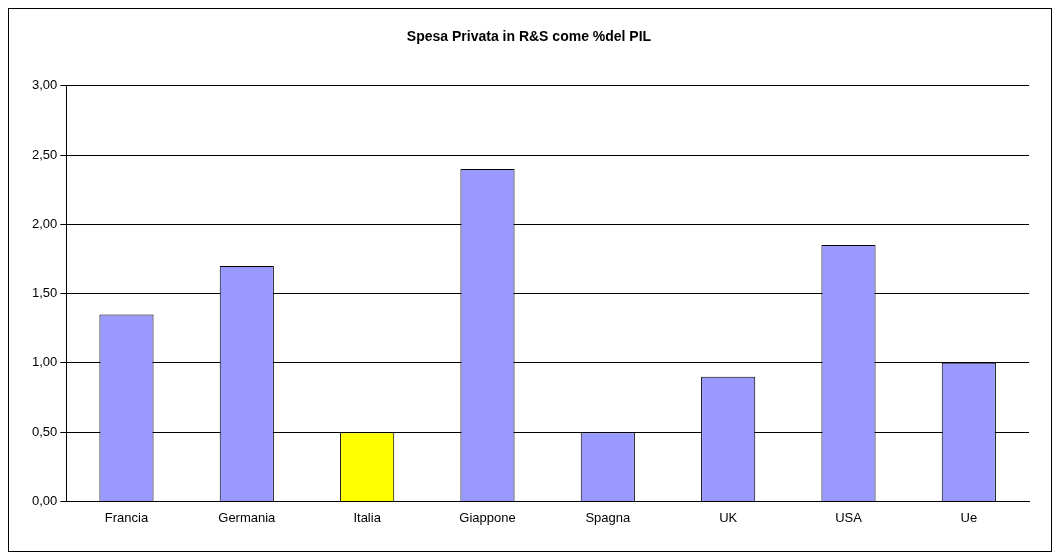 Image resolution: width=1060 pixels, height=560 pixels. What do you see at coordinates (367, 517) in the screenshot?
I see `x-tick-label: Italia` at bounding box center [367, 517].